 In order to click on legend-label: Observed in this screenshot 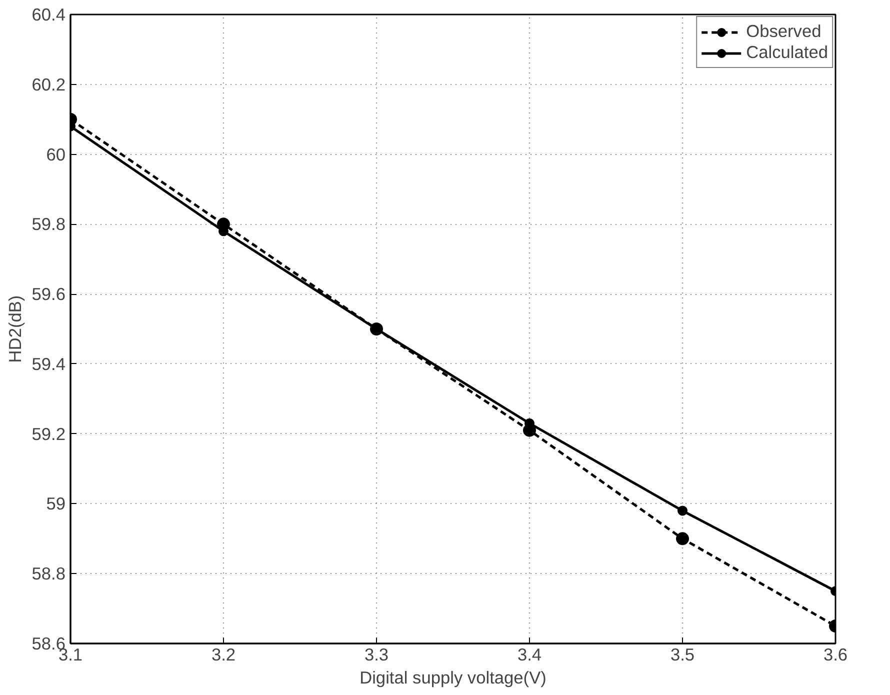, I will do `click(784, 31)`.